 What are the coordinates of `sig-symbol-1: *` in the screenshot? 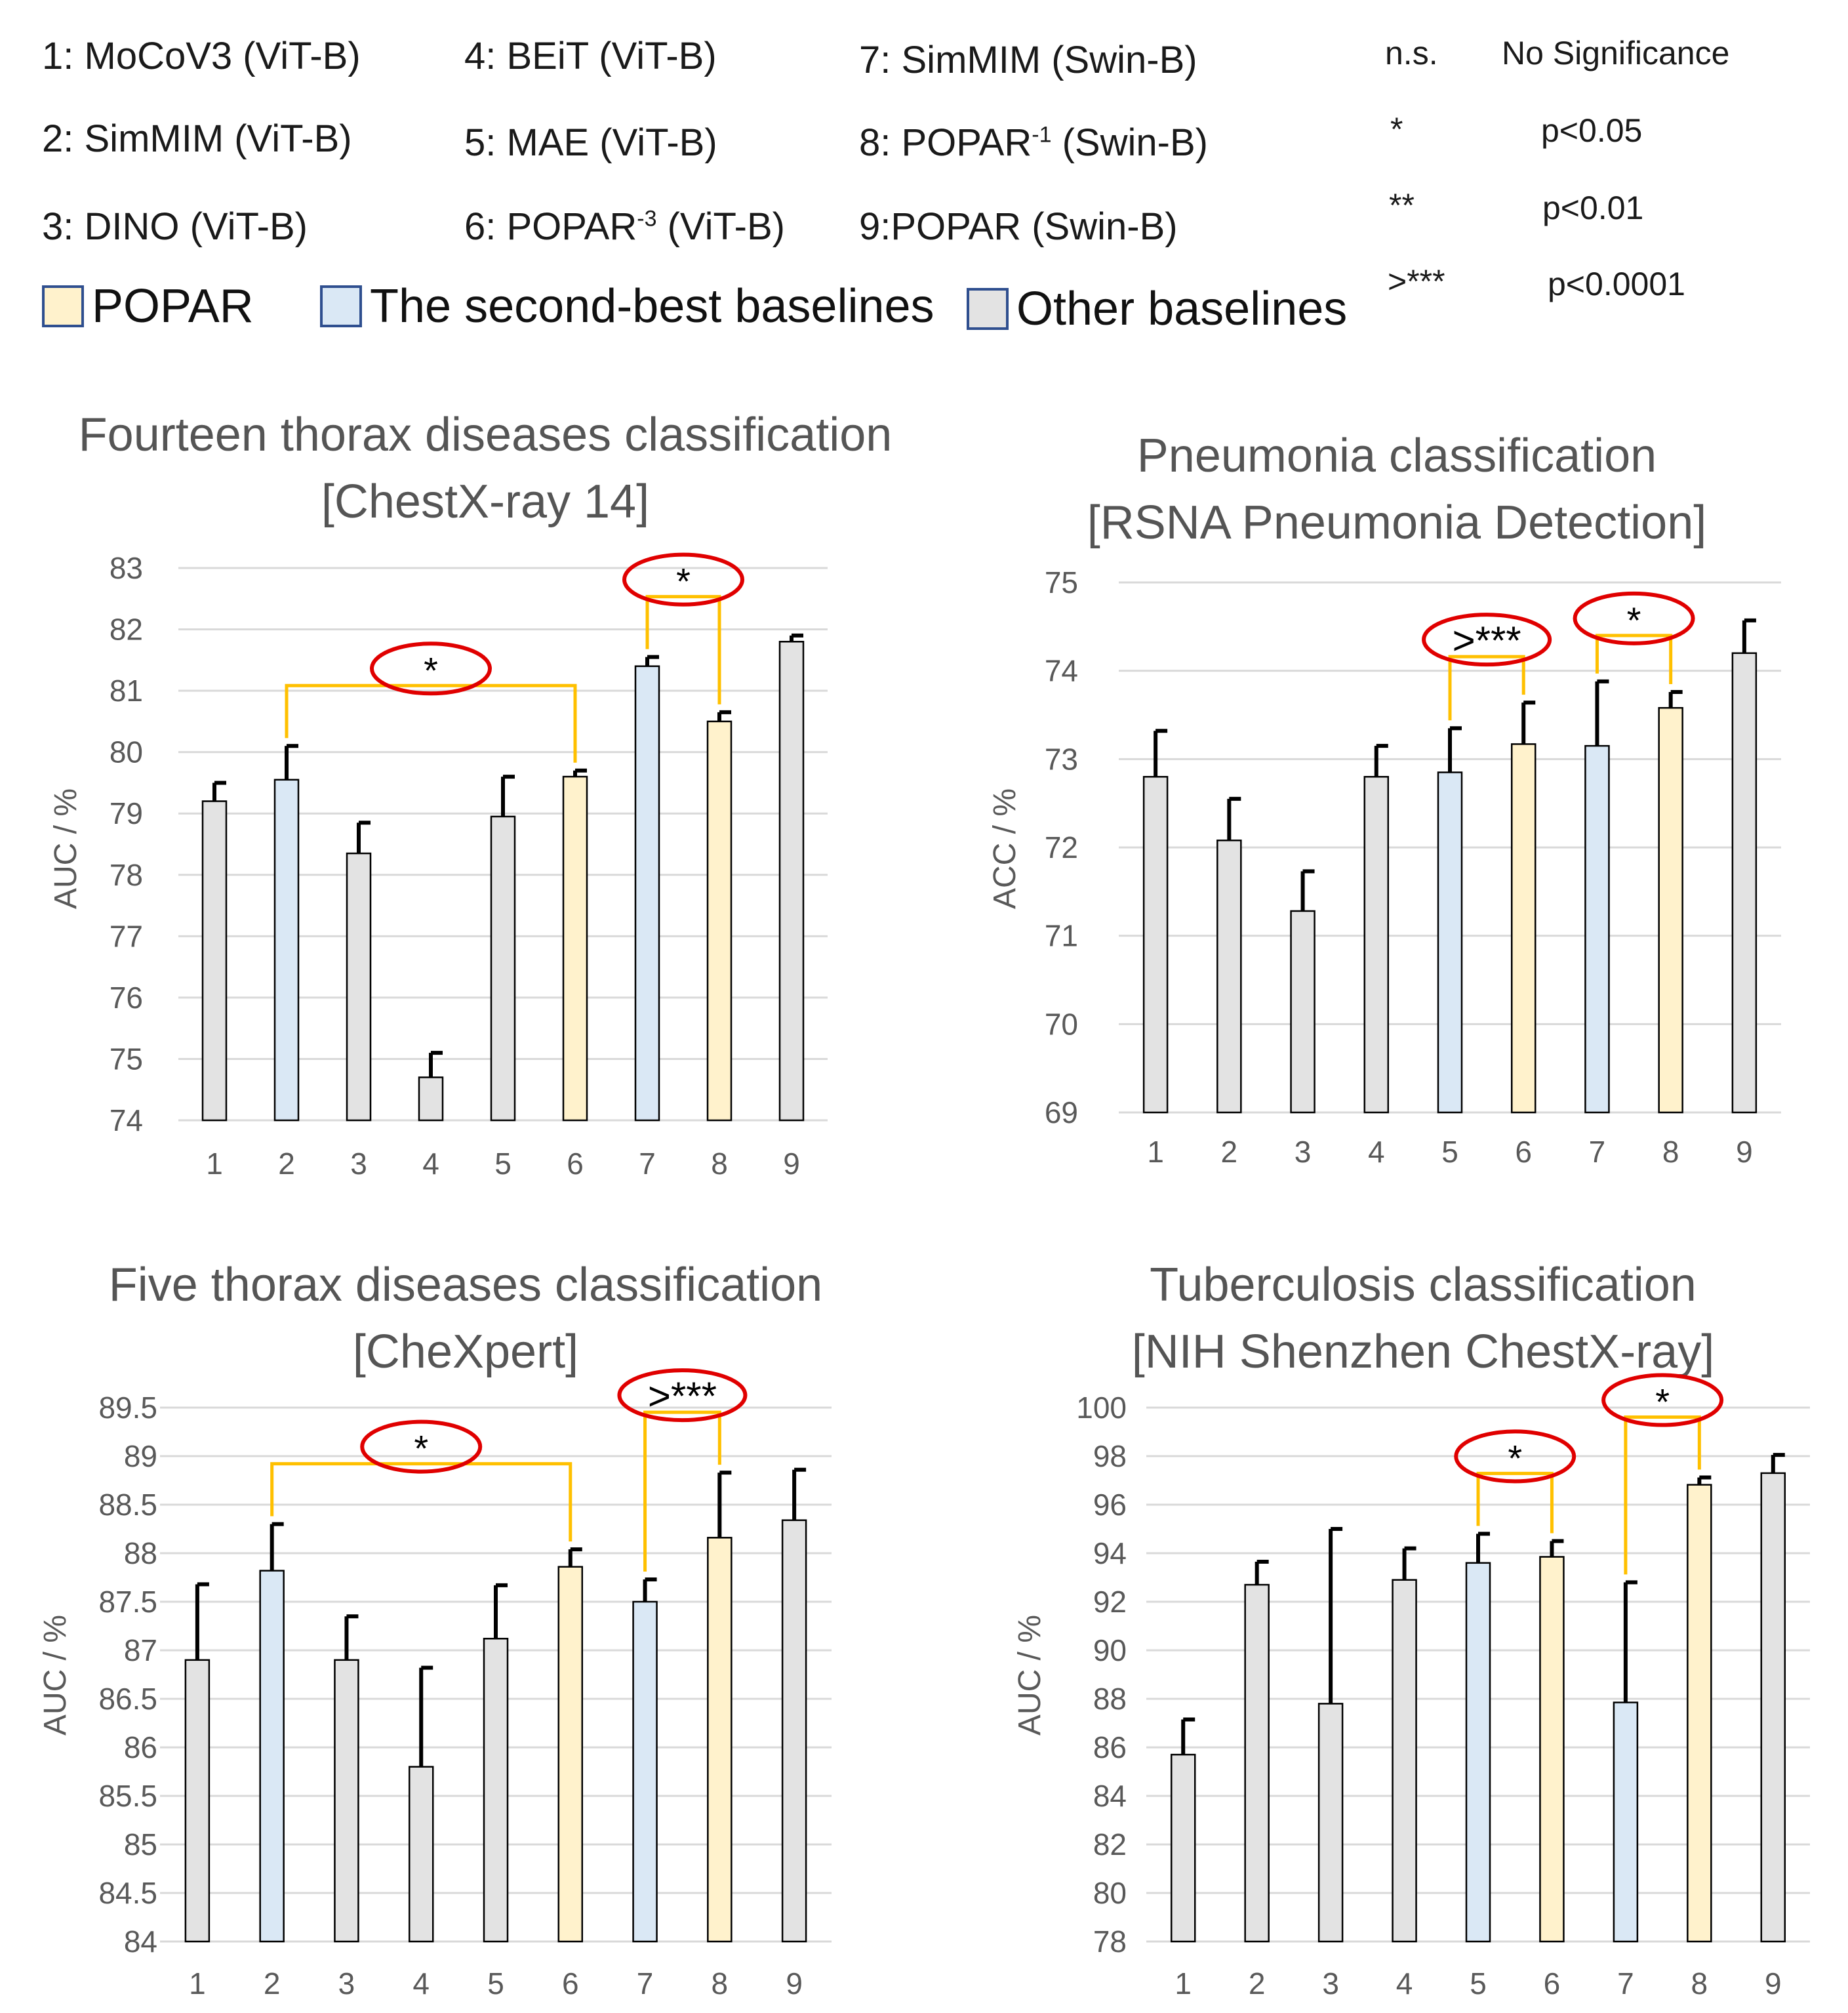 It's located at (1396, 129).